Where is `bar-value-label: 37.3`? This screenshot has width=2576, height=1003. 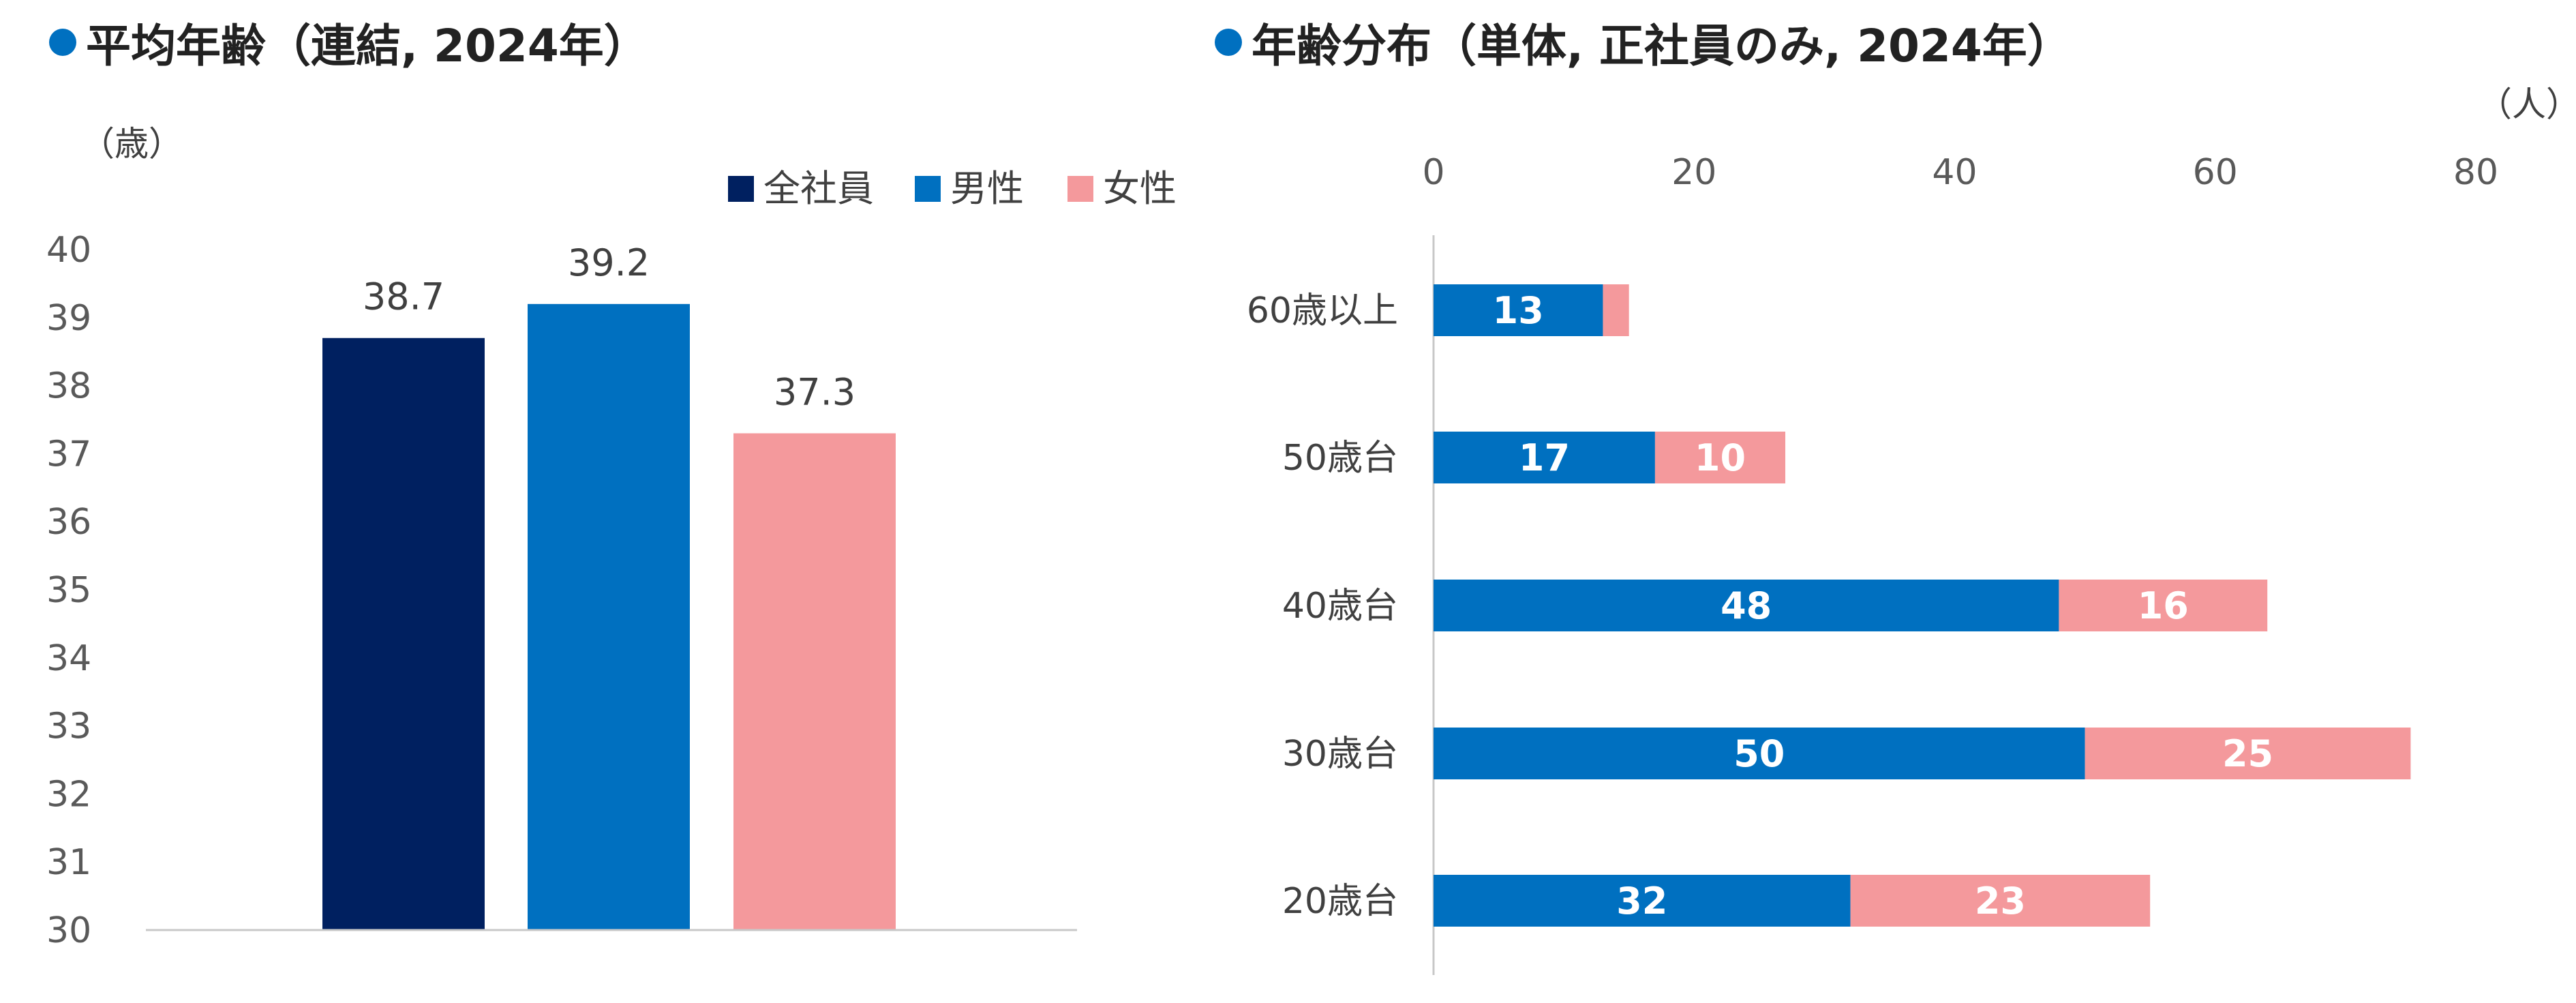 bar-value-label: 37.3 is located at coordinates (814, 391).